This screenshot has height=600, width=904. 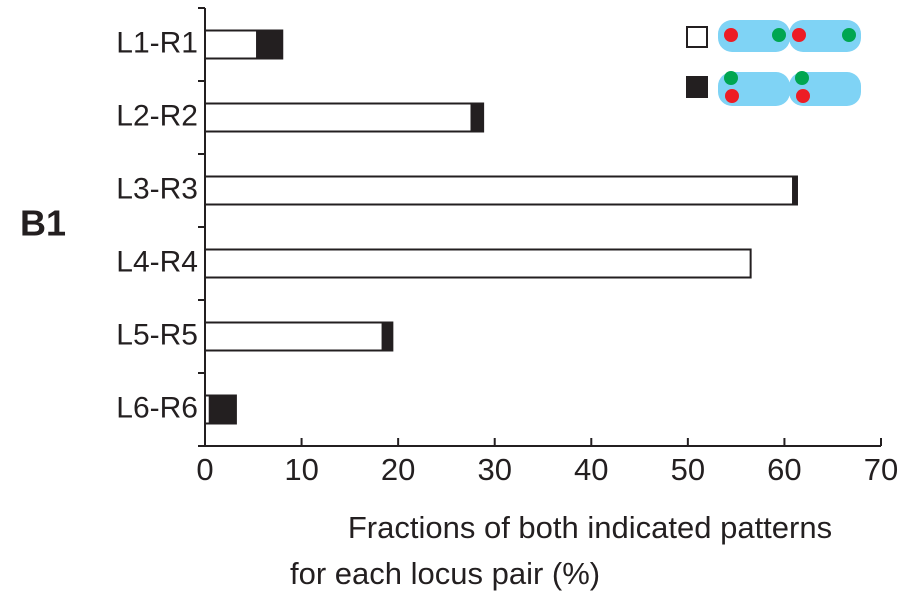 What do you see at coordinates (398, 469) in the screenshot?
I see `x-tick-label: 20` at bounding box center [398, 469].